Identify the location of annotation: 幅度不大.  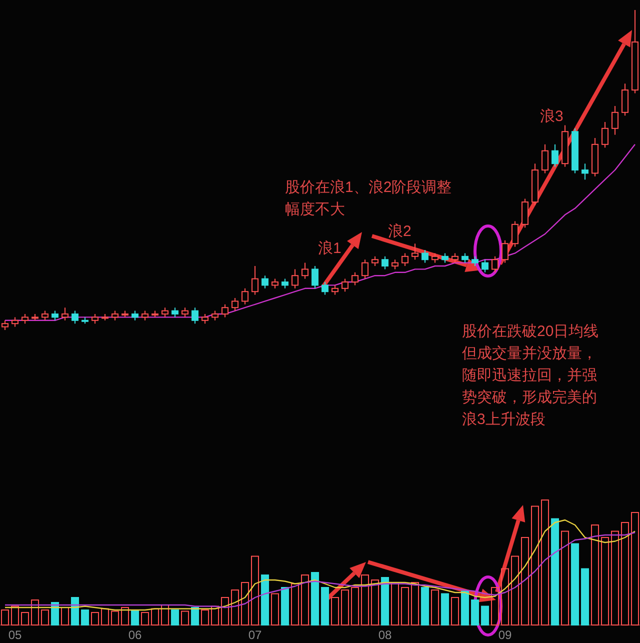
(315, 209).